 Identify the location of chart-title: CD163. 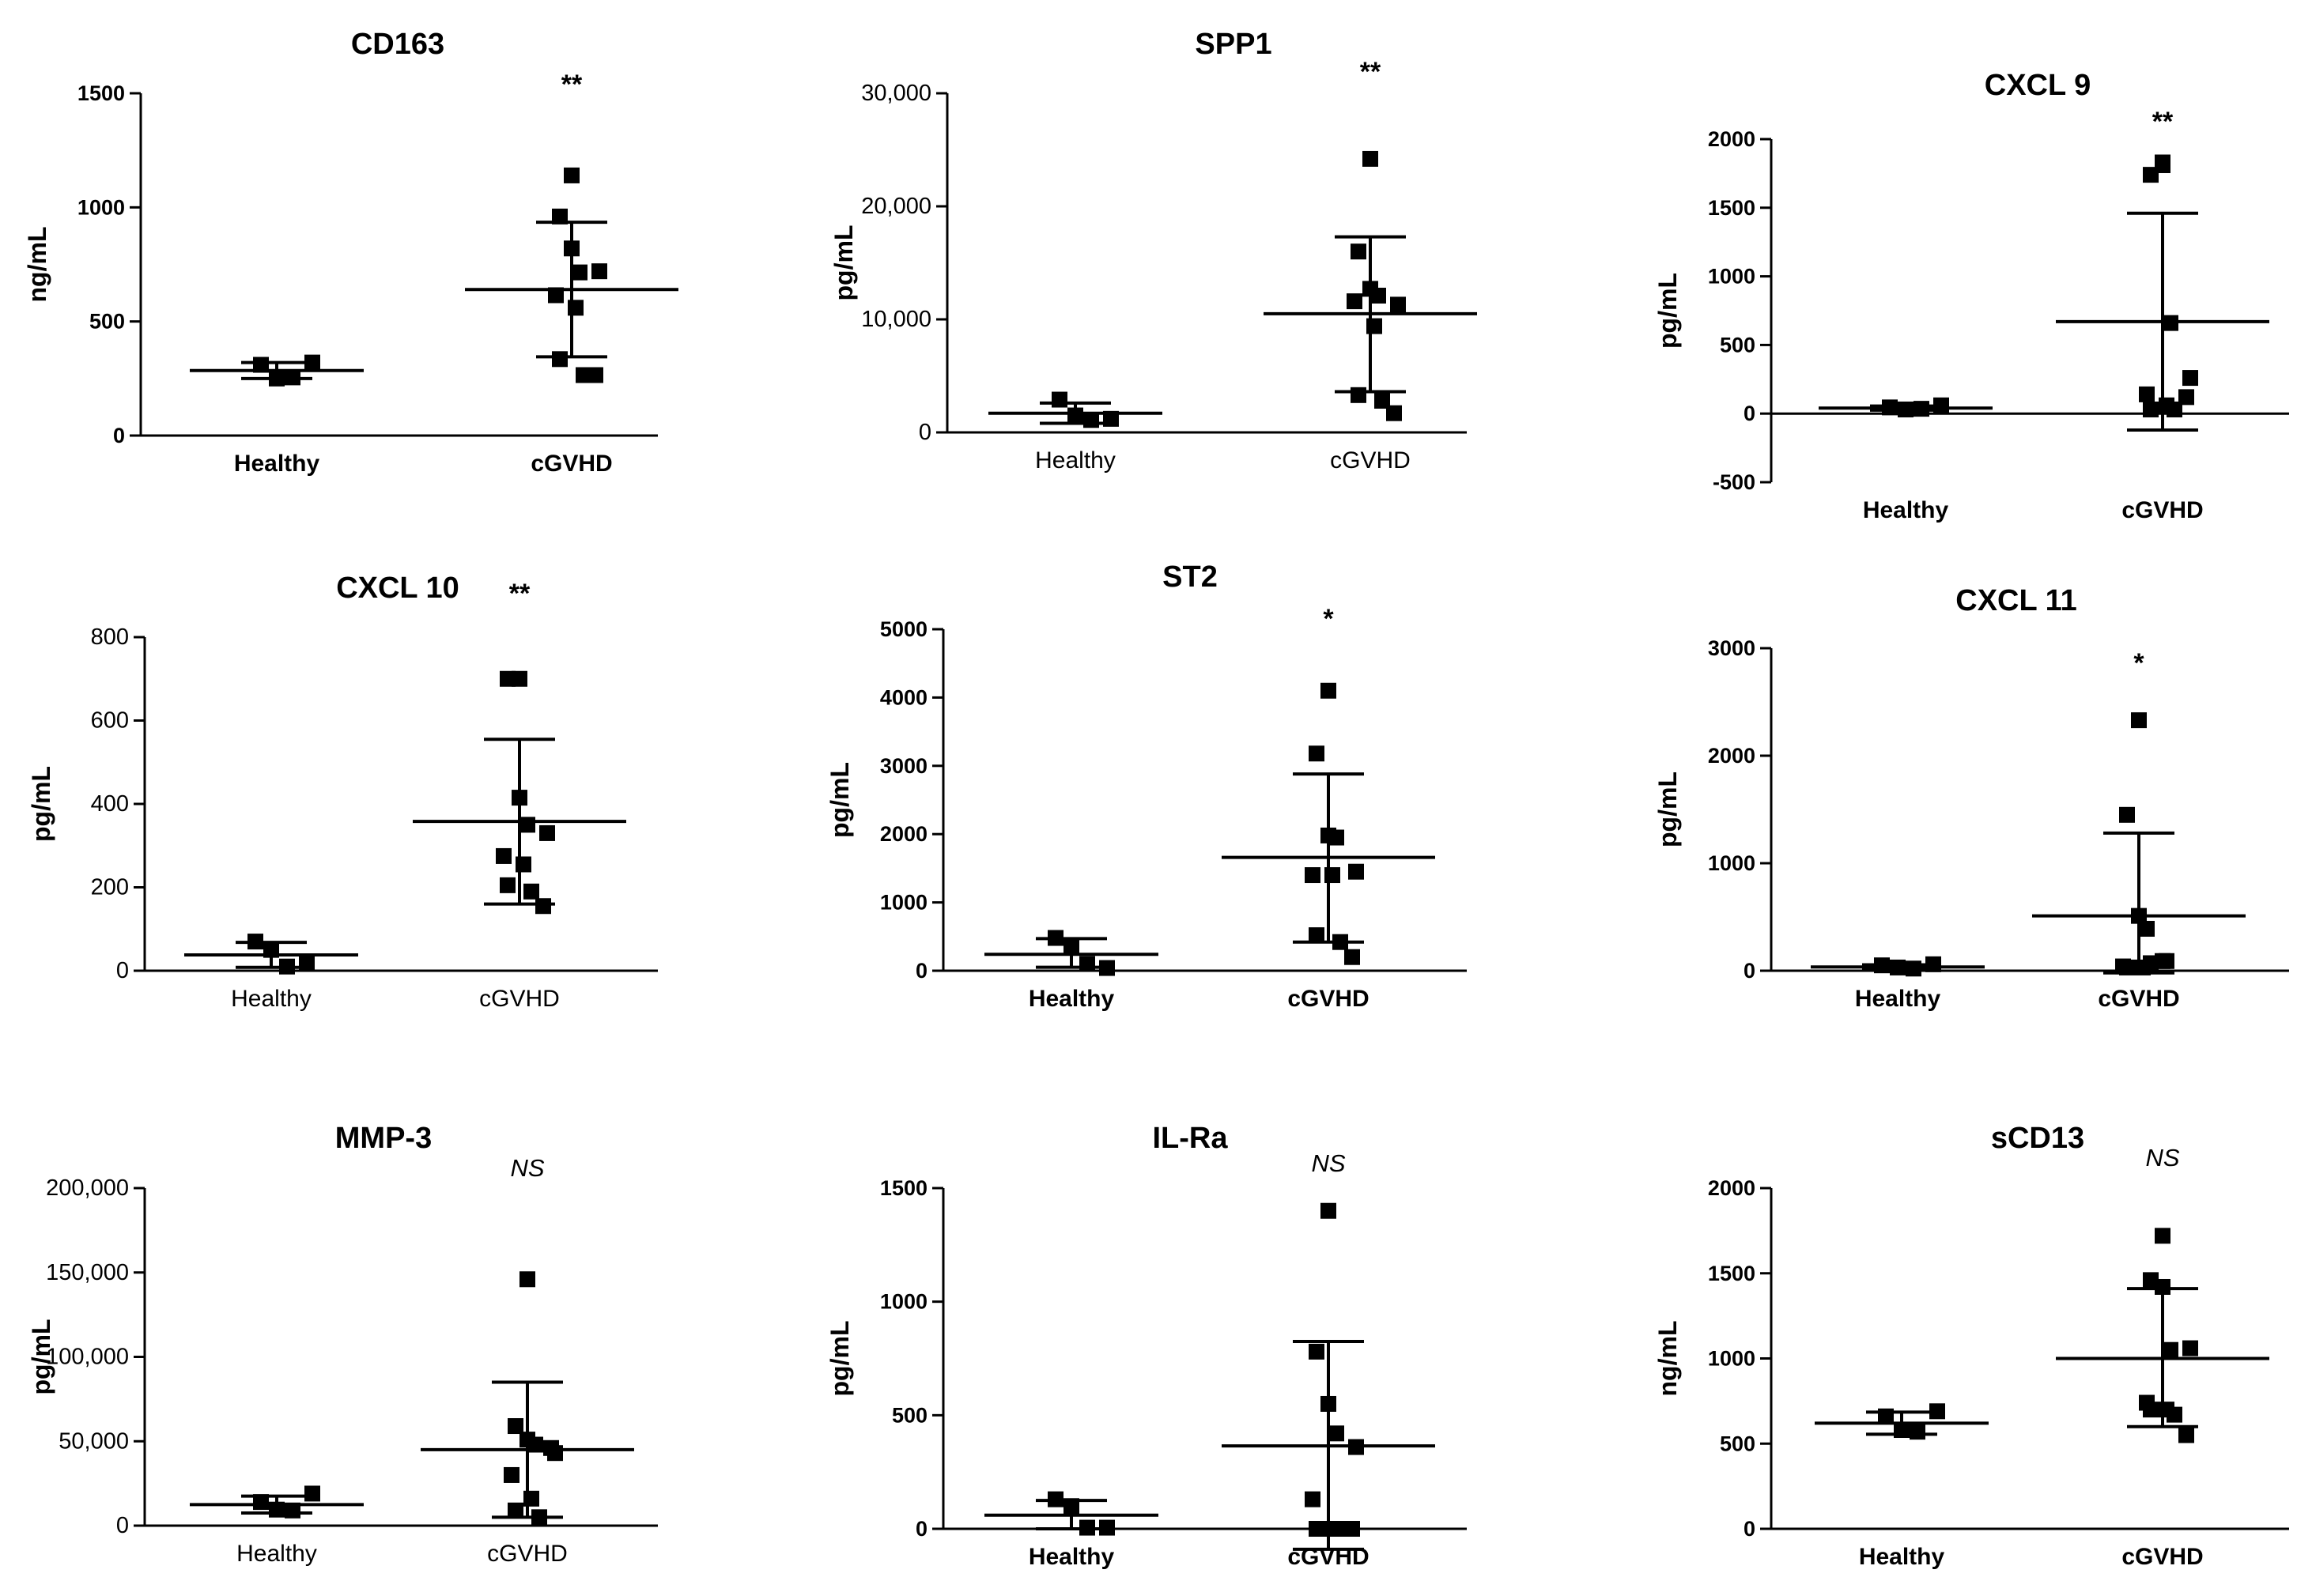
(397, 44).